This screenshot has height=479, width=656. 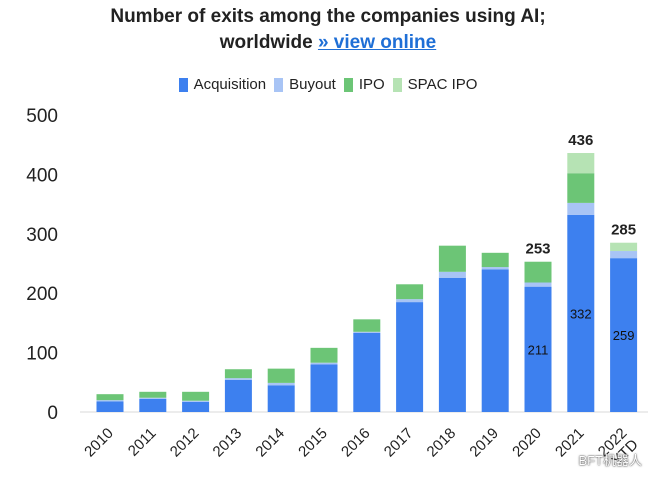 What do you see at coordinates (196, 406) in the screenshot?
I see `bar-acquisition-2012` at bounding box center [196, 406].